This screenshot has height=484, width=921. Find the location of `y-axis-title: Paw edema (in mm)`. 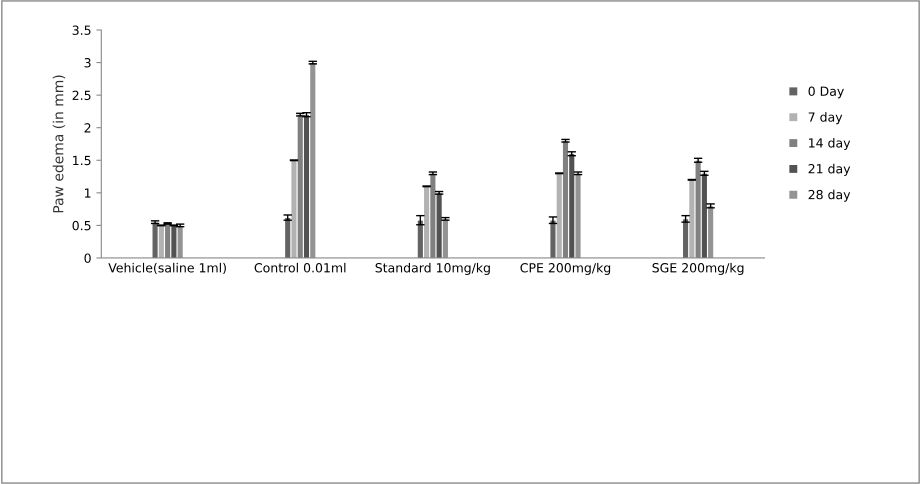

y-axis-title: Paw edema (in mm) is located at coordinates (59, 143).